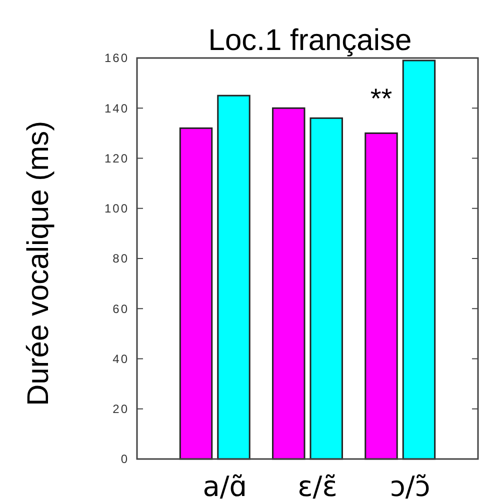  Describe the element at coordinates (410, 486) in the screenshot. I see `x-tick-label: ɔ/ɔ̃` at that location.